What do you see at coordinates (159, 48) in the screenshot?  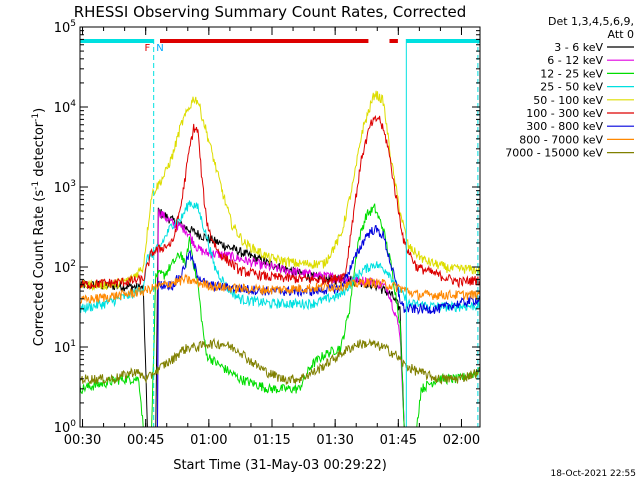 I see `status-label-1: N` at bounding box center [159, 48].